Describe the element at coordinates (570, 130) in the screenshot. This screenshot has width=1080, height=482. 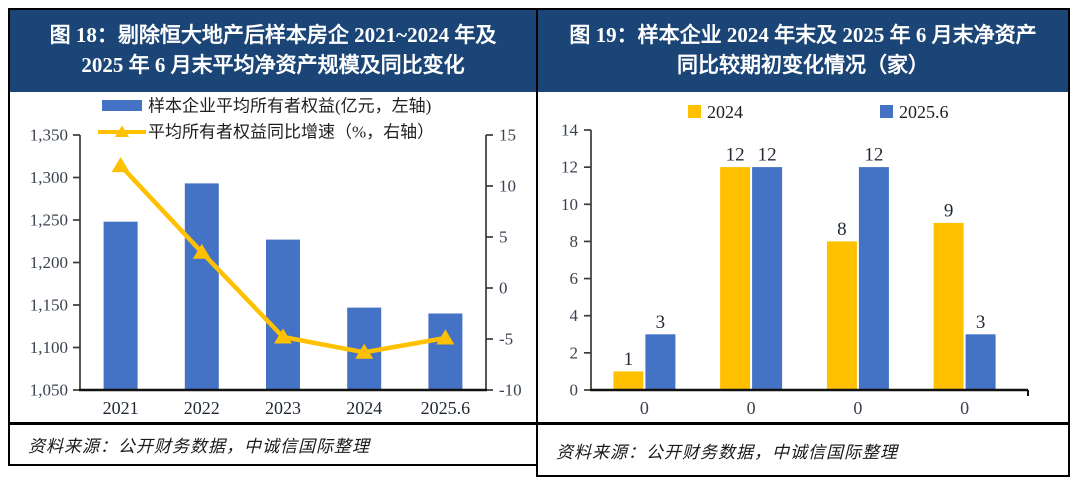
I see `svg-text: 14` at that location.